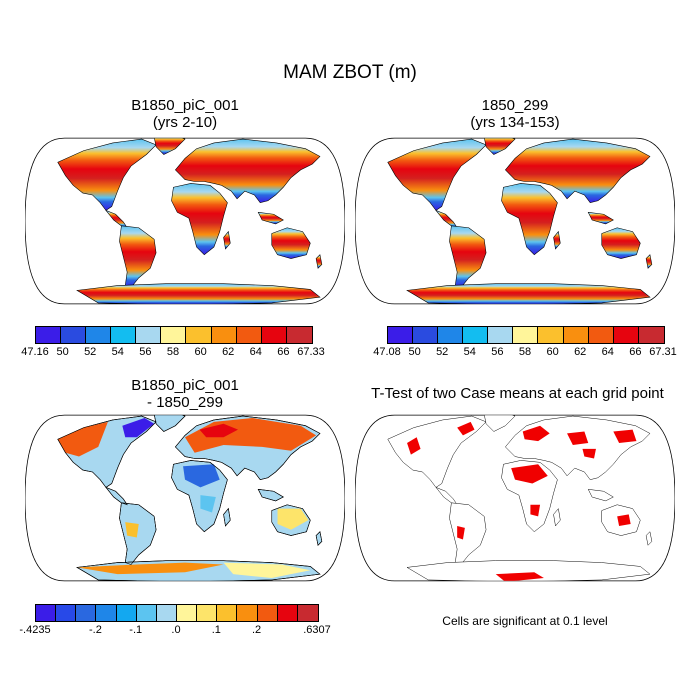 This screenshot has width=700, height=700. I want to click on colorbar-panel-2-labels: 47.08 50 52 54 56 58 60 62 64 66 67.31, so click(525, 353).